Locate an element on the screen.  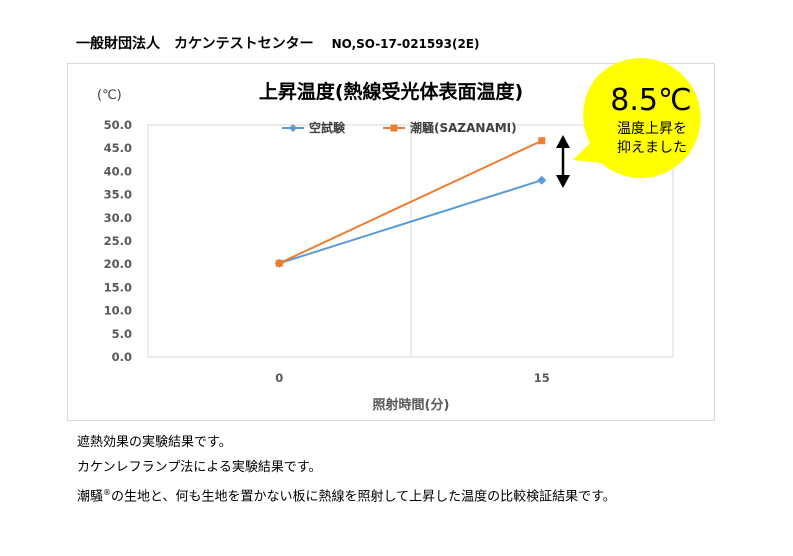
footnote-2: カケンレフランプ法による実験結果です。 is located at coordinates (199, 467).